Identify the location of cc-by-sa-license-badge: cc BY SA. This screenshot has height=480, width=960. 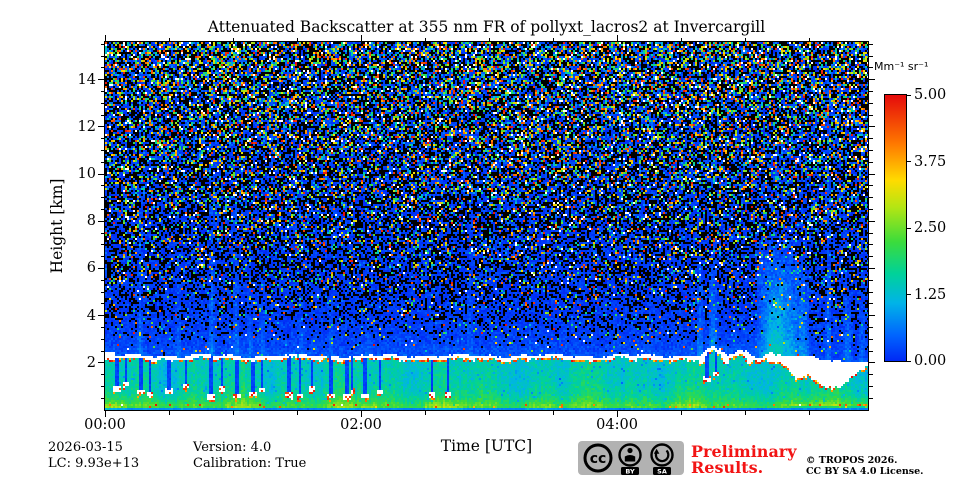
(631, 458).